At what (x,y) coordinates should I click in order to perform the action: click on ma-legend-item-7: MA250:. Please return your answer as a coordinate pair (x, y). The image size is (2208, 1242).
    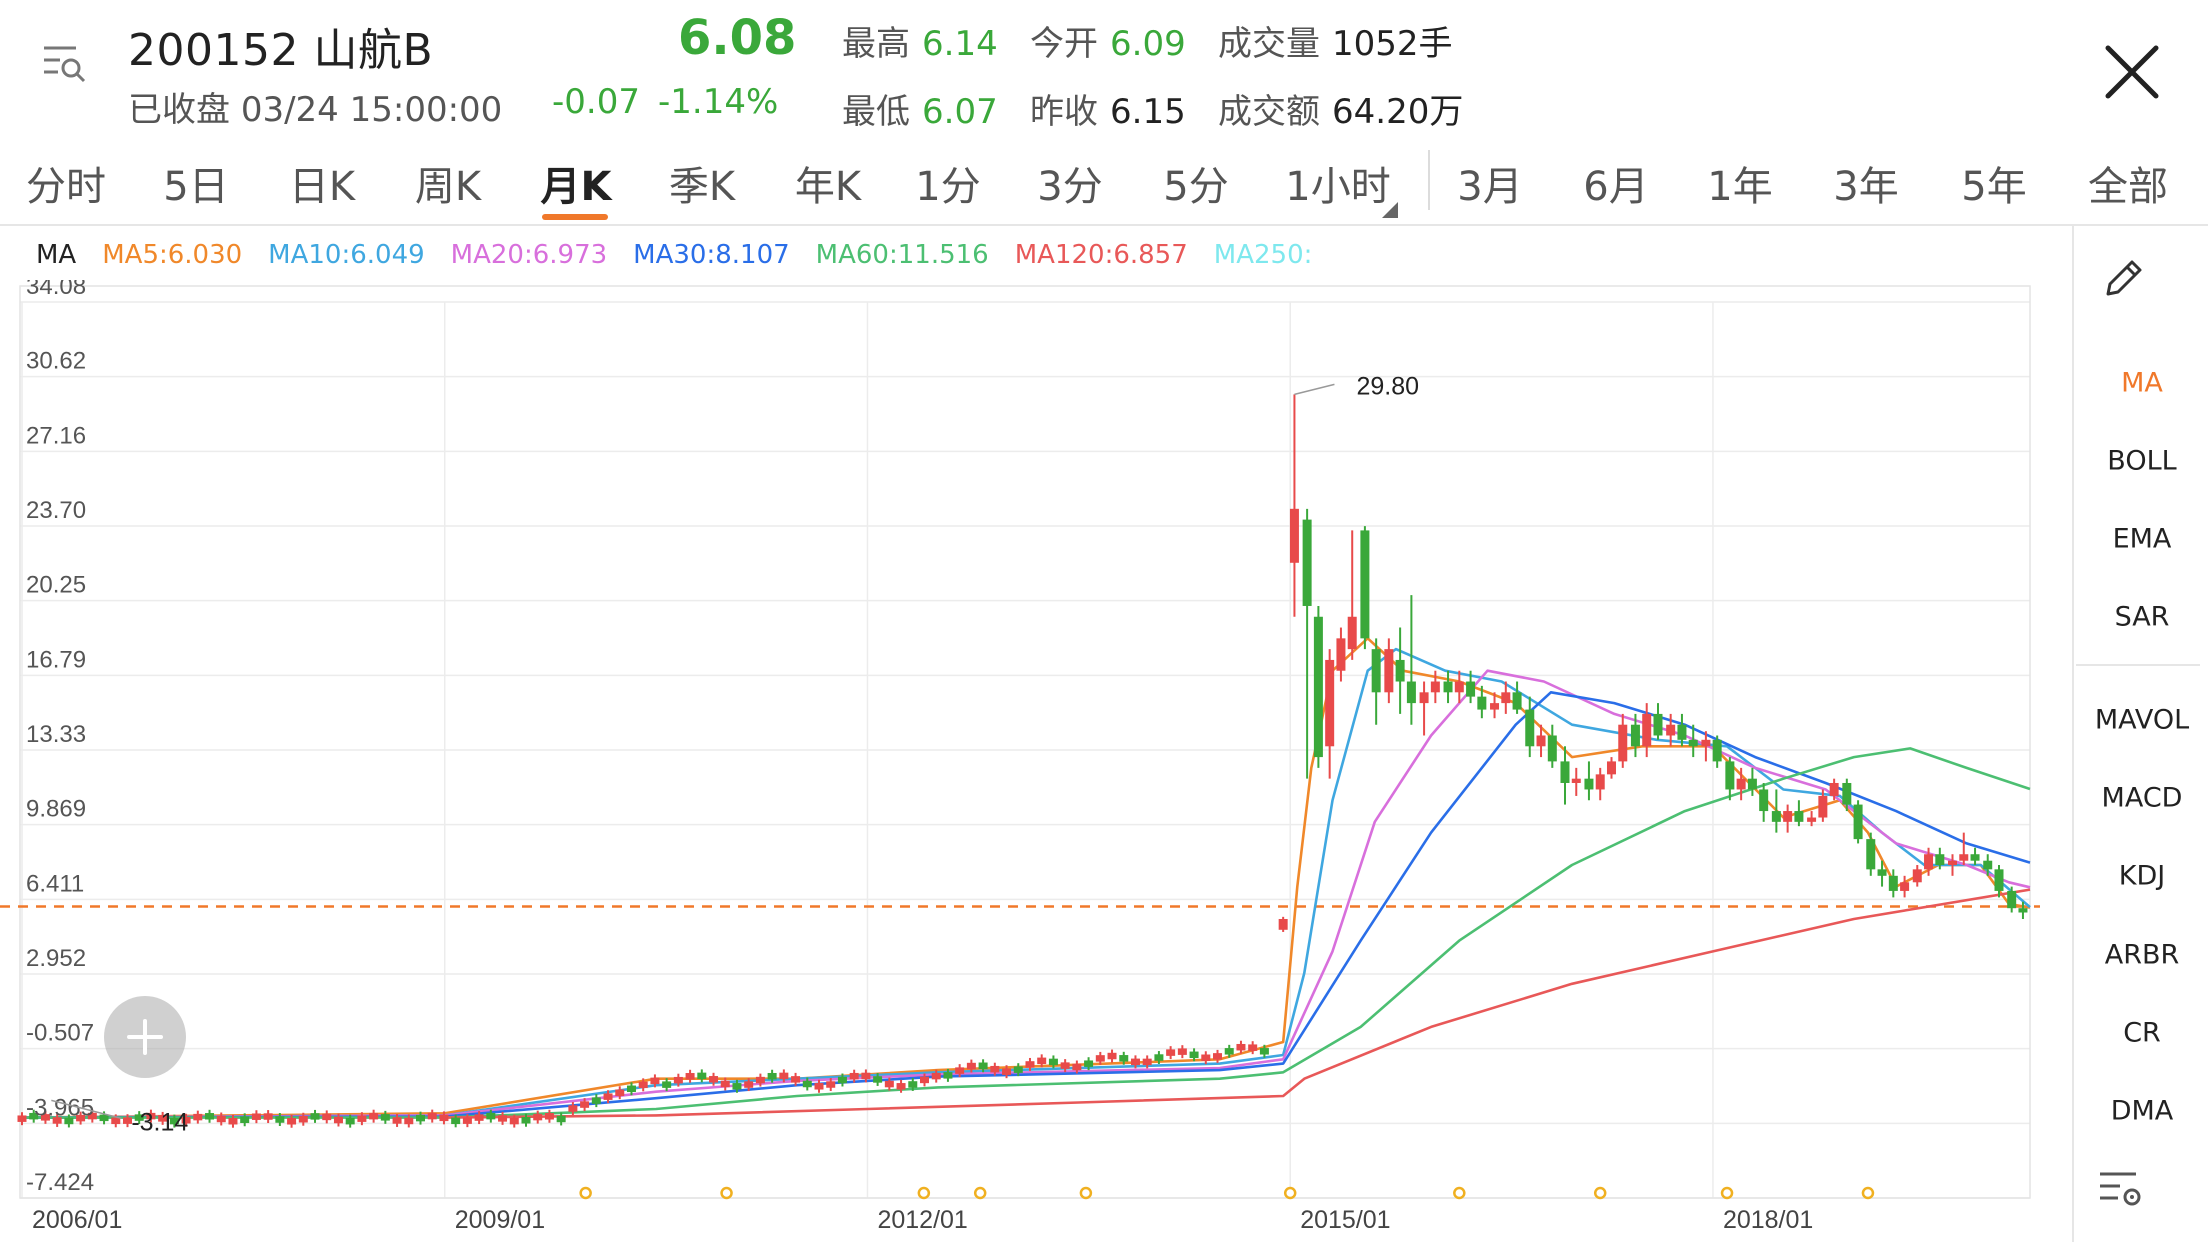
    Looking at the image, I should click on (1263, 255).